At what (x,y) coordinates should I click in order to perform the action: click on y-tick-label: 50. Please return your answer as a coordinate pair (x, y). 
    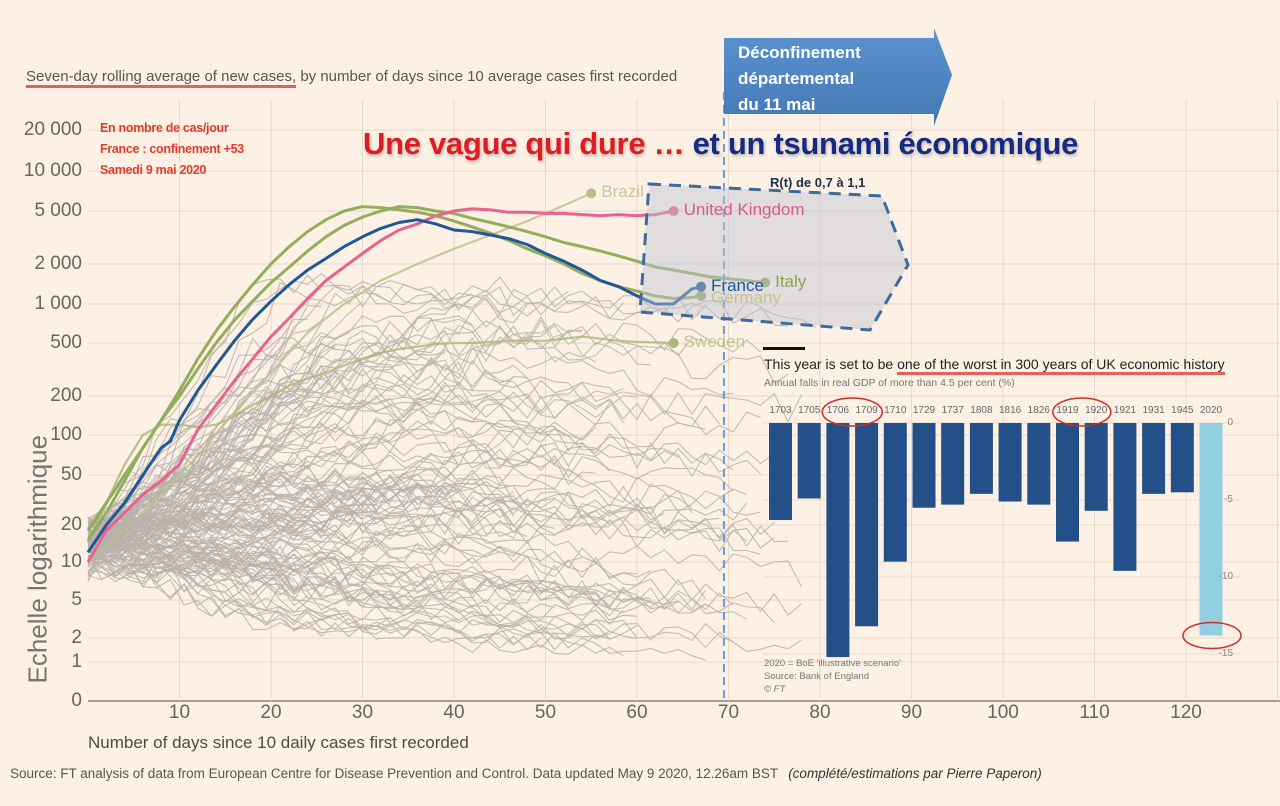
    Looking at the image, I should click on (71, 474).